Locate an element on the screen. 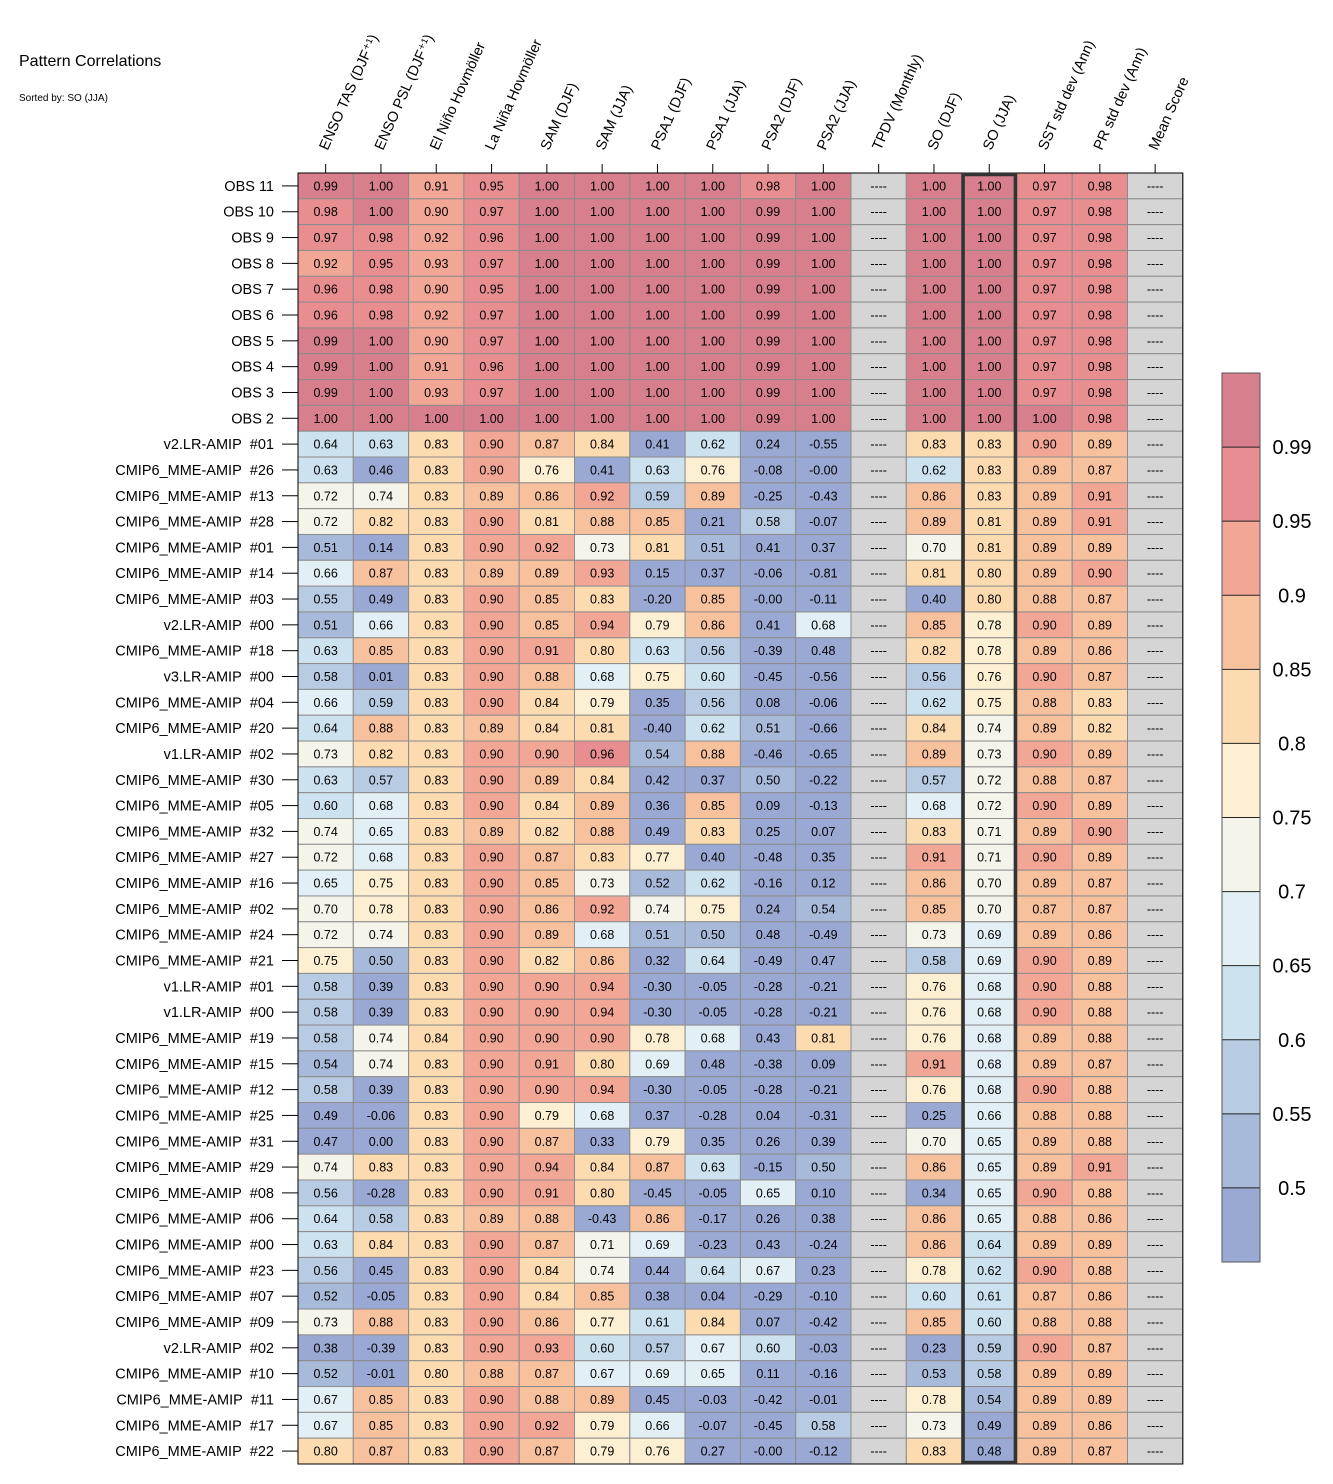  column-label: SAM (DJF) is located at coordinates (560, 117).